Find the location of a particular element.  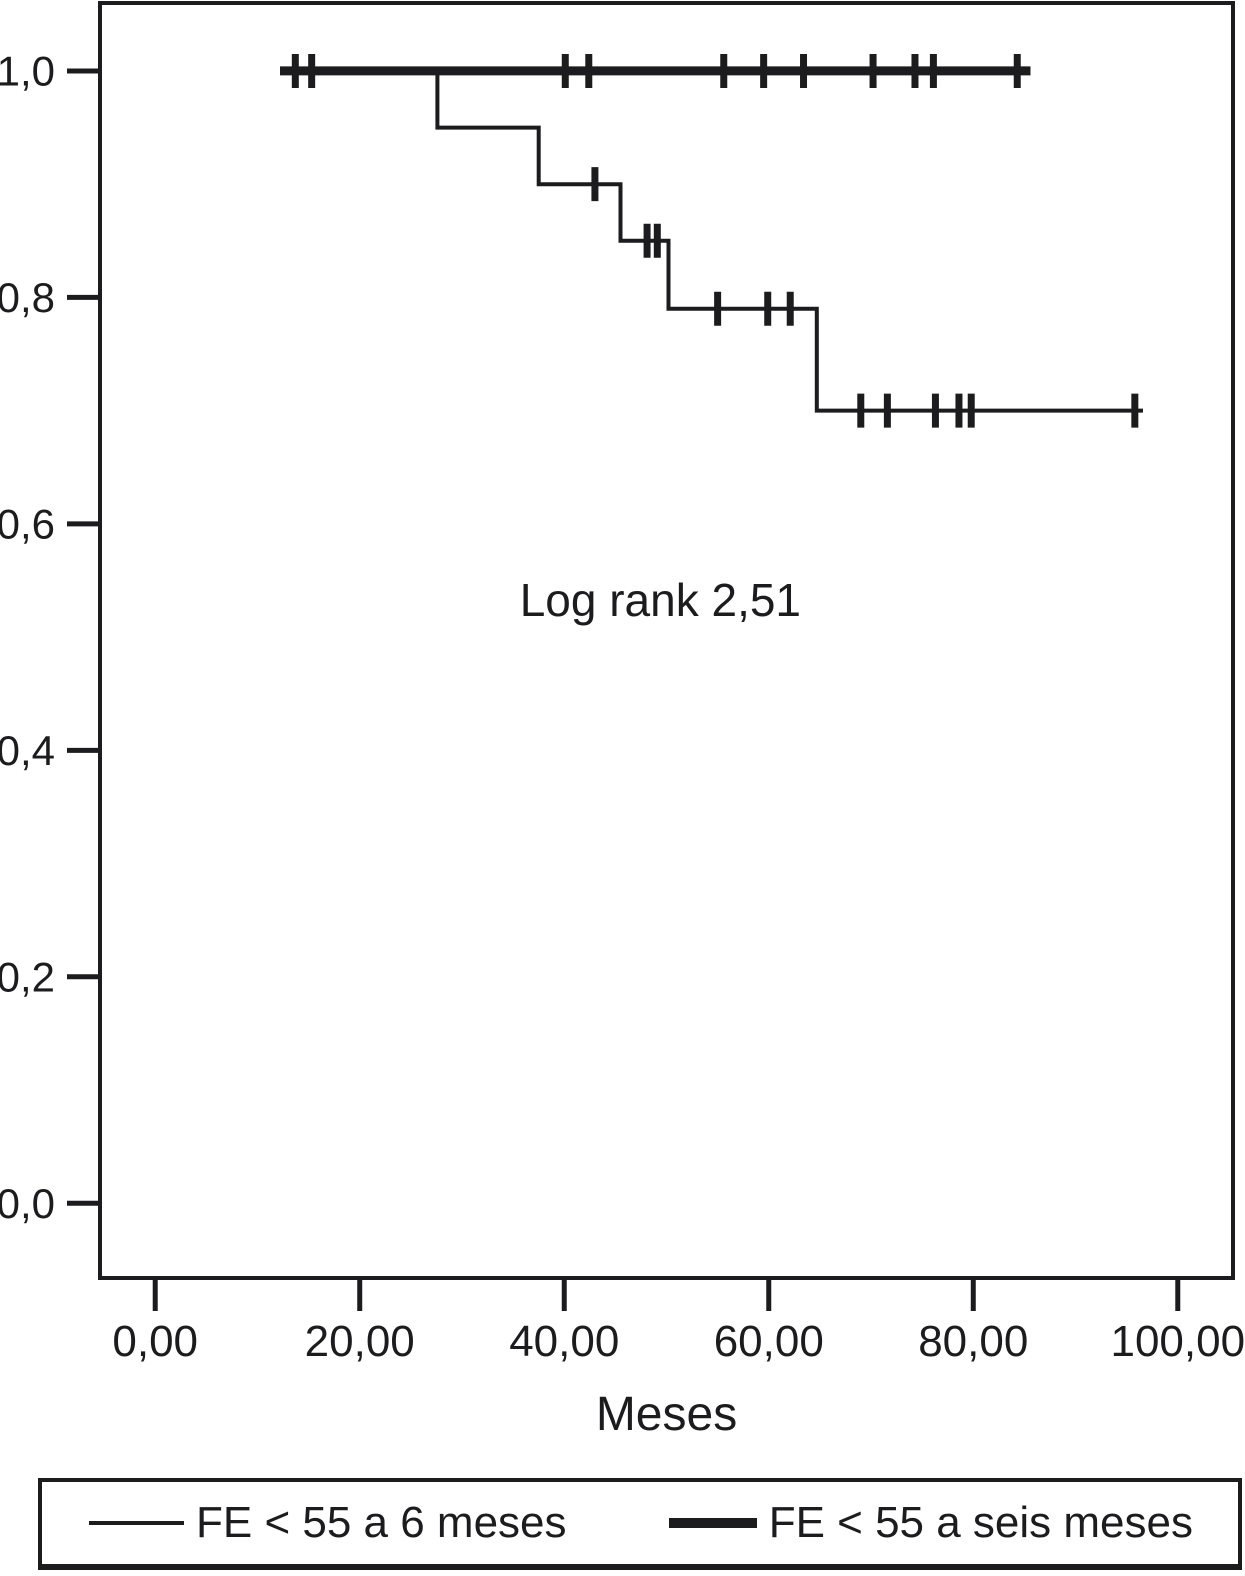

x-axis-title: Meses is located at coordinates (666, 1414).